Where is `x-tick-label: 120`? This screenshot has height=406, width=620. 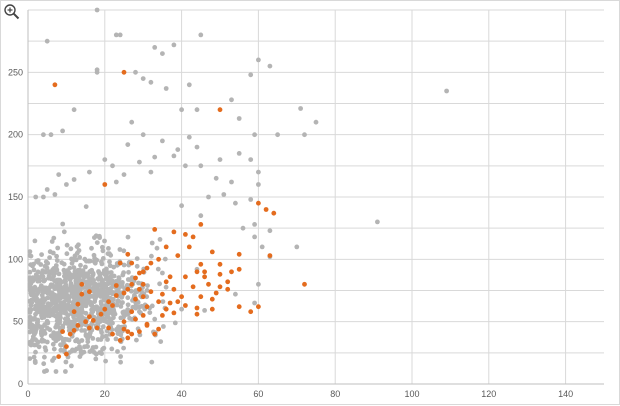 x-tick-label: 120 is located at coordinates (488, 394).